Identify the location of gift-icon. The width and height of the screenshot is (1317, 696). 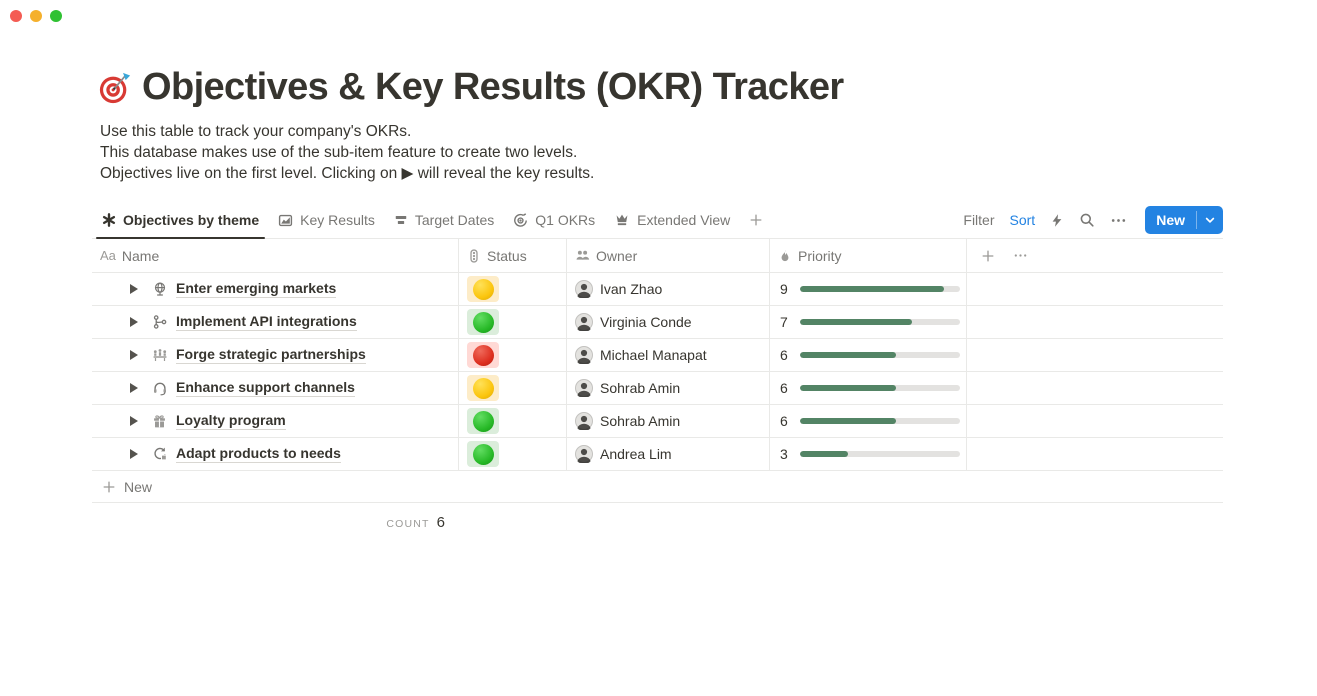
(159, 421).